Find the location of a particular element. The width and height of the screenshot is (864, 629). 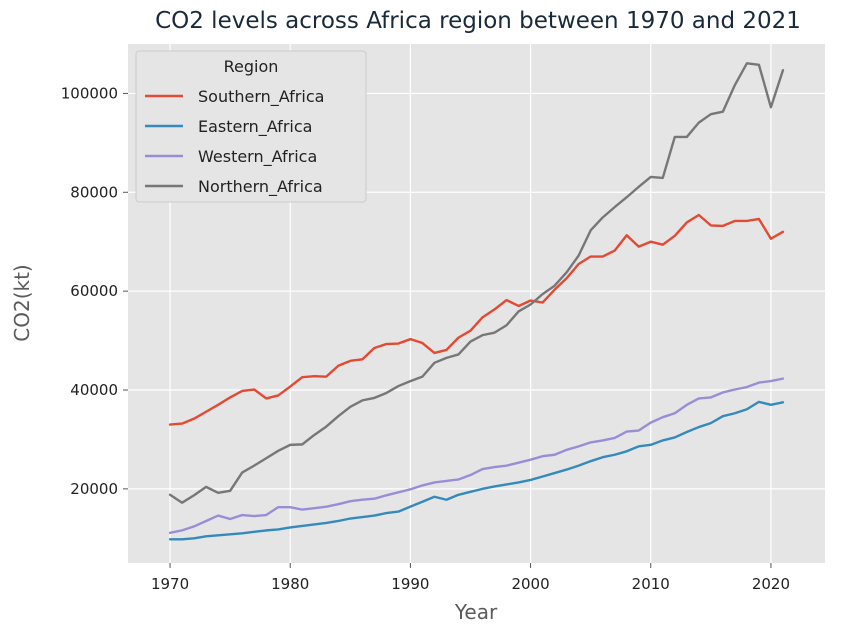

x-axis-ticks: 1970 1980 1990 2000 2010 2020 is located at coordinates (470, 578).